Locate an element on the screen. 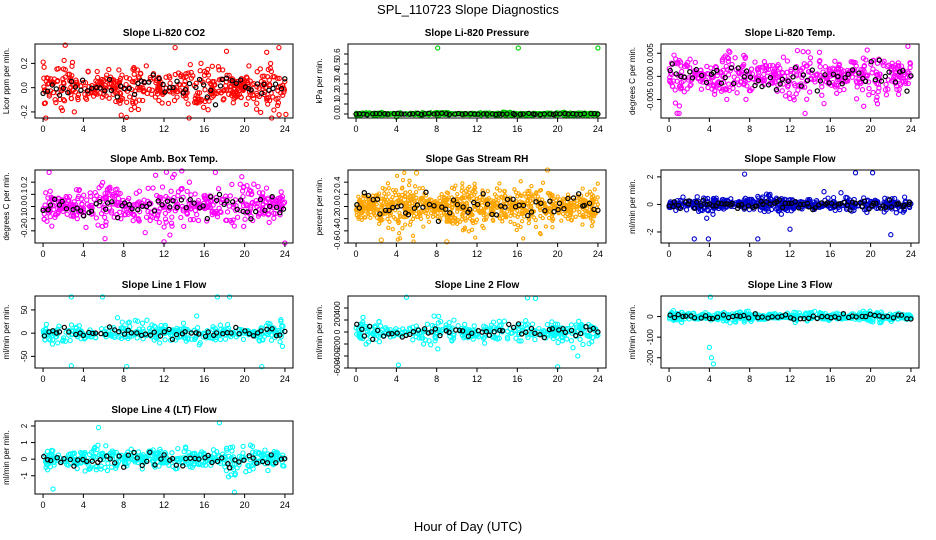 The height and width of the screenshot is (540, 936). y-tick-label: 2 is located at coordinates (650, 176).